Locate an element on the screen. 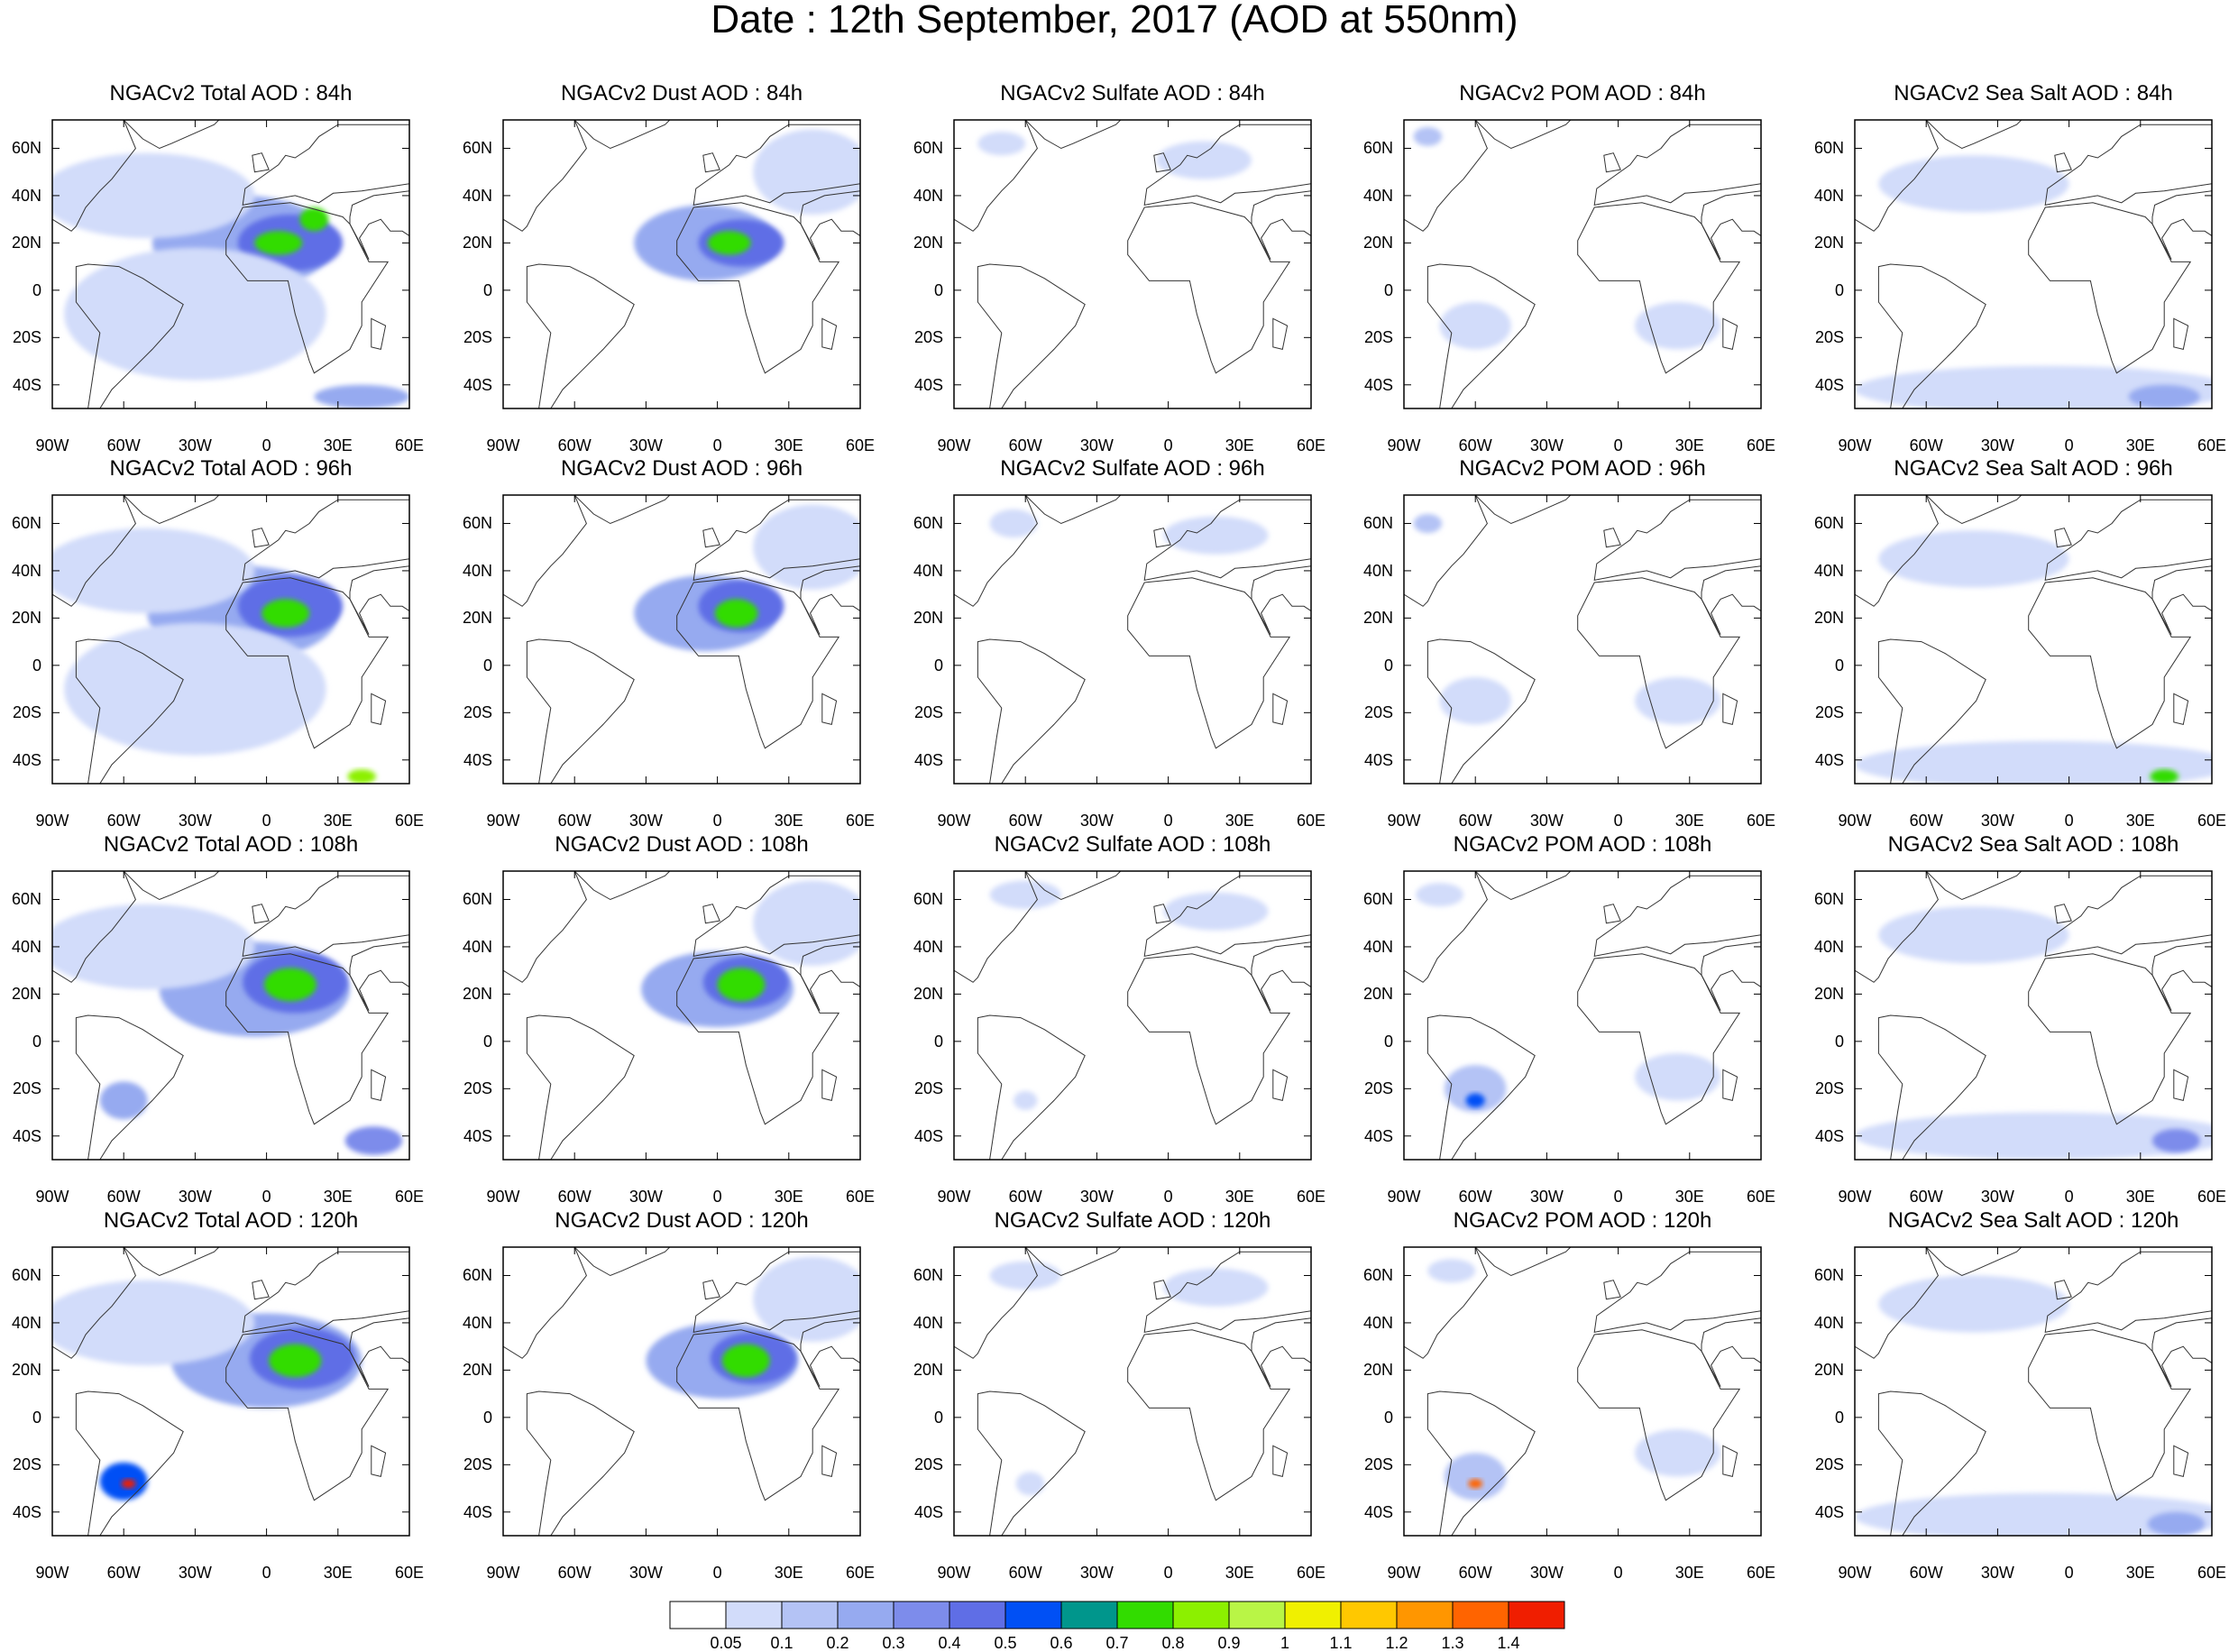  colorbar-label: 0.7 is located at coordinates (1117, 1643).